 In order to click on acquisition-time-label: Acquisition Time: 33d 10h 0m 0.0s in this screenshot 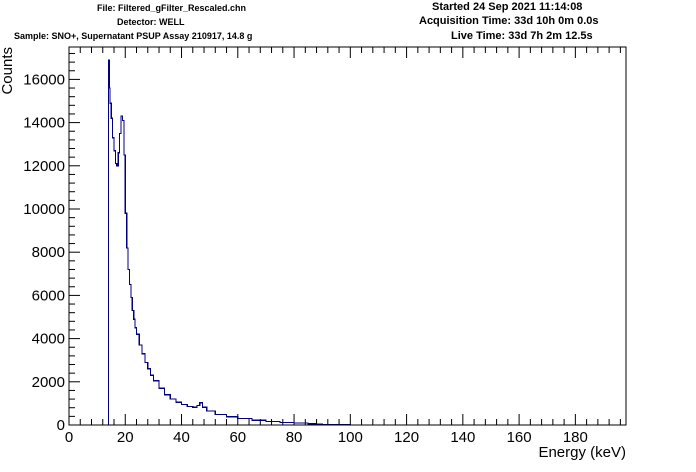, I will do `click(509, 21)`.